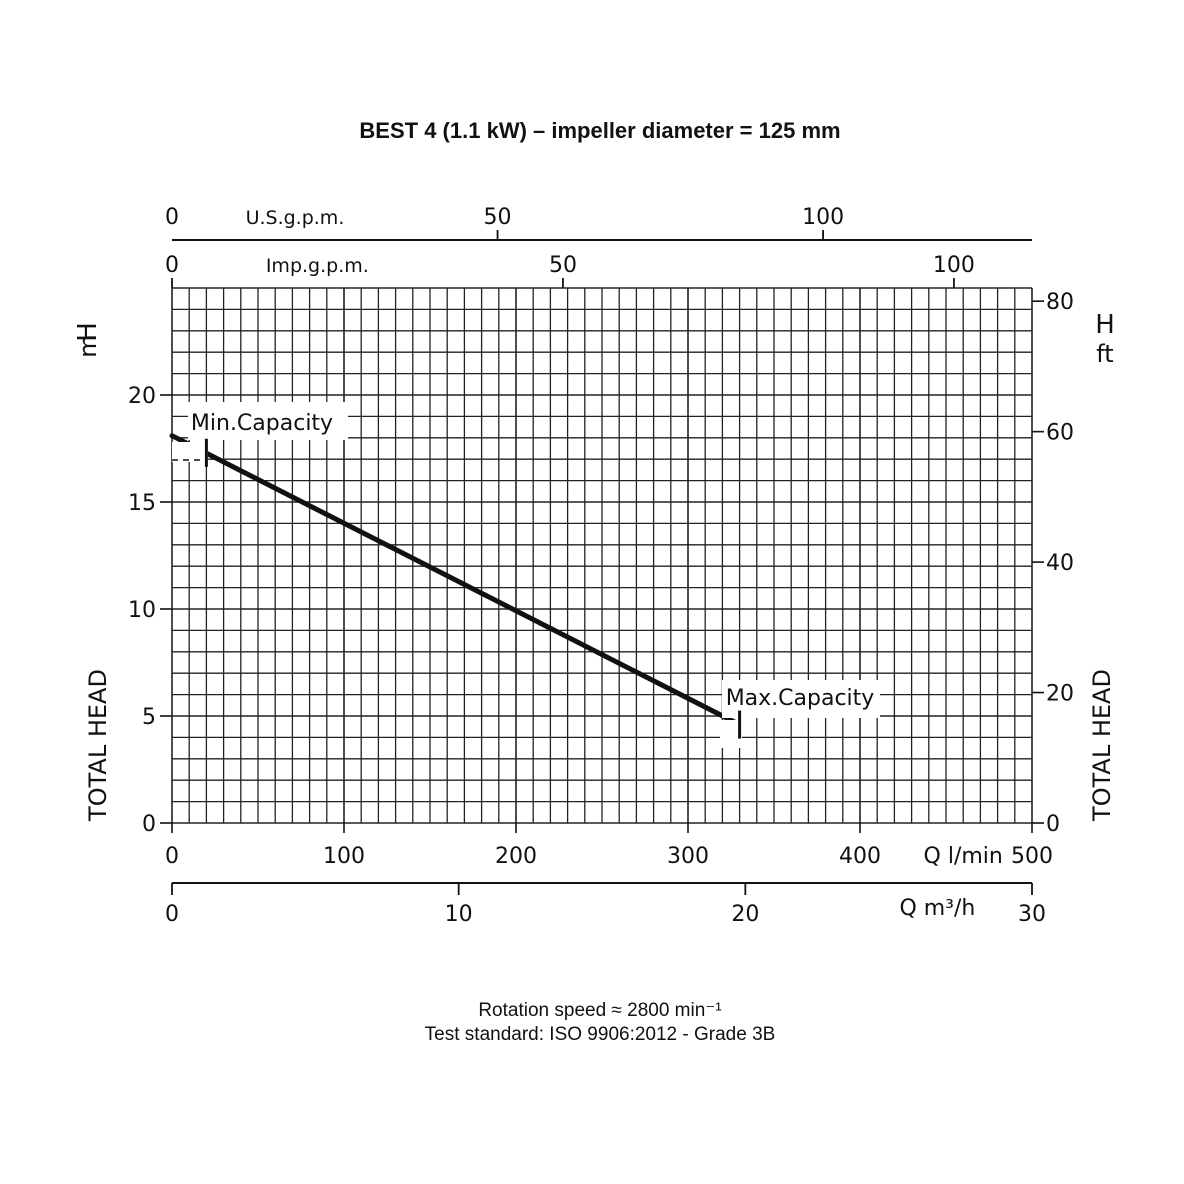 The image size is (1184, 1184). Describe the element at coordinates (149, 717) in the screenshot. I see `y-left-tick-label: 5` at that location.